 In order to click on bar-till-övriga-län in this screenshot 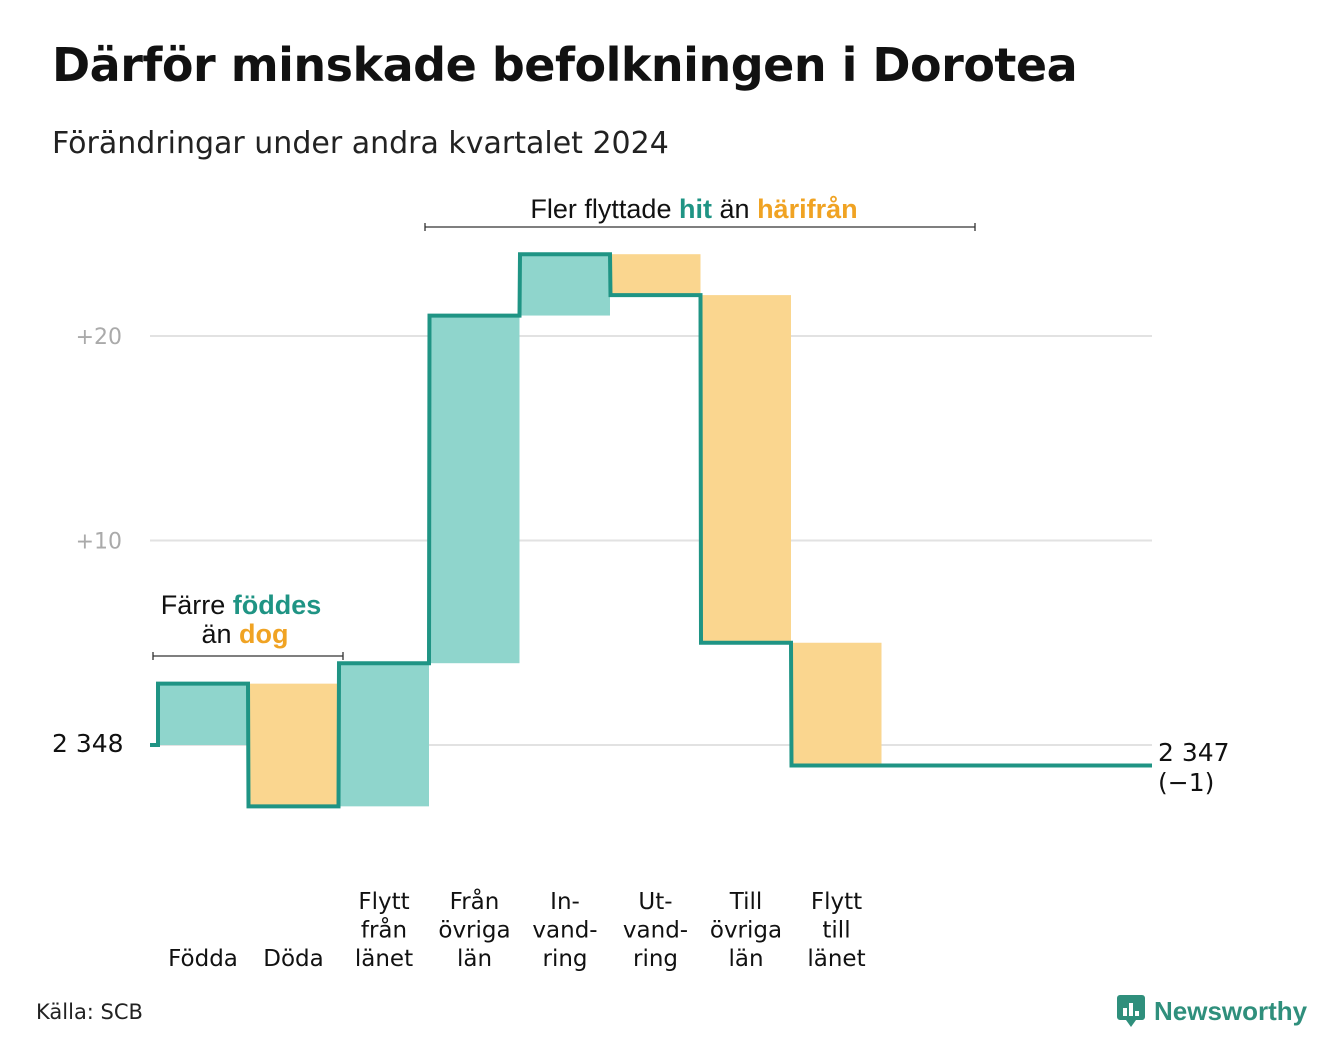, I will do `click(746, 469)`.